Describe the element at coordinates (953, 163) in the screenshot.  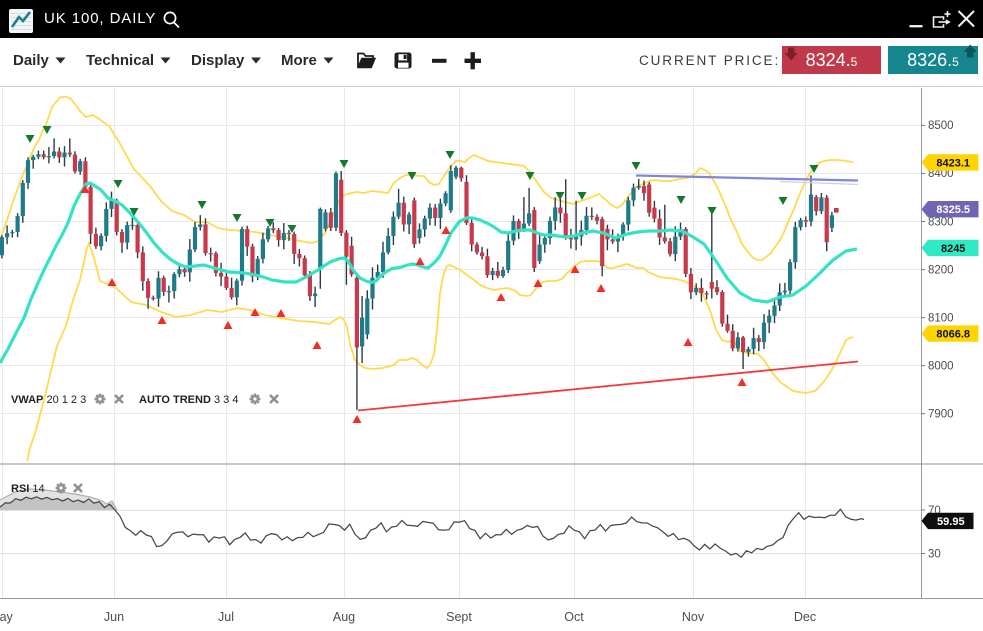
I see `svg-text: 8423.1` at that location.